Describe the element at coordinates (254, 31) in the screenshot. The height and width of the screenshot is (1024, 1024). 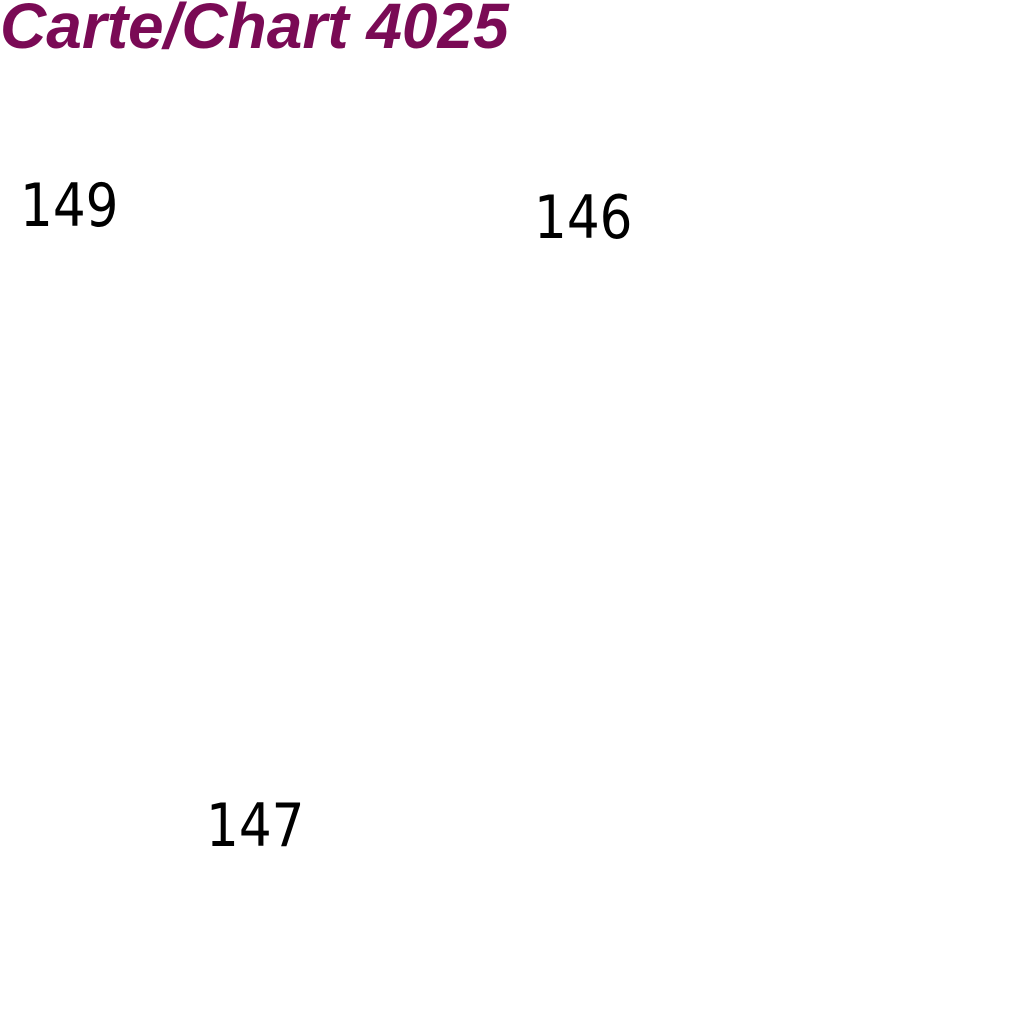
I see `chart-title: Carte/Chart 4025` at that location.